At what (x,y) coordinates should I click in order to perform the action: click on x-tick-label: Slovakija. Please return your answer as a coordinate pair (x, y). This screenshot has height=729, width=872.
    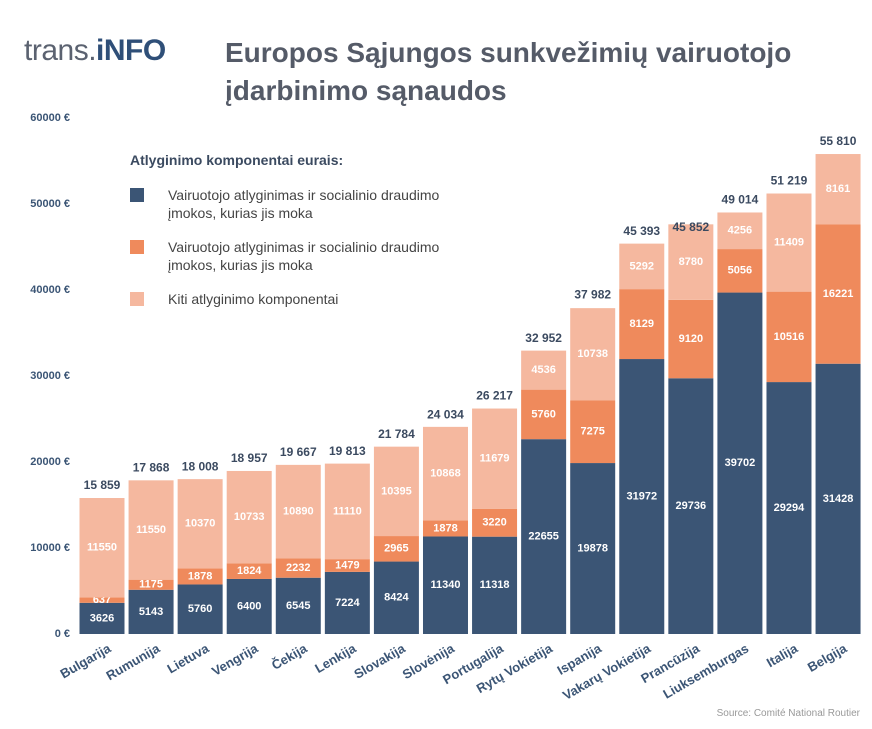
    Looking at the image, I should click on (379, 661).